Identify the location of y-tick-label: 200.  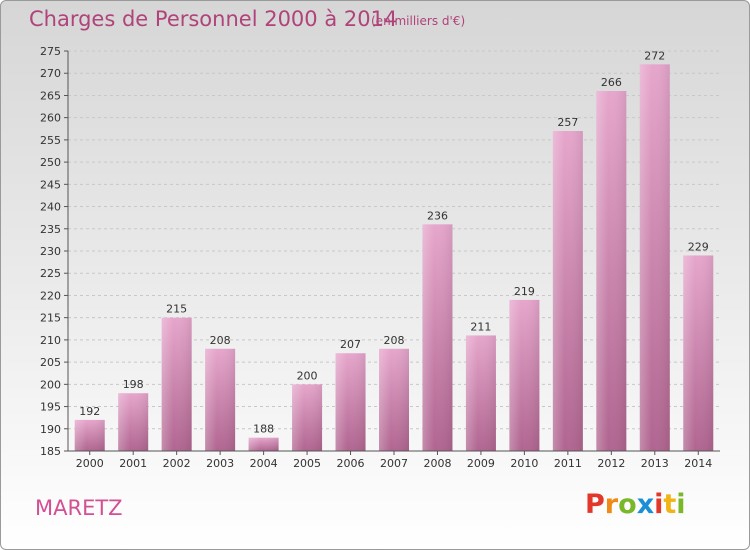
(50, 384).